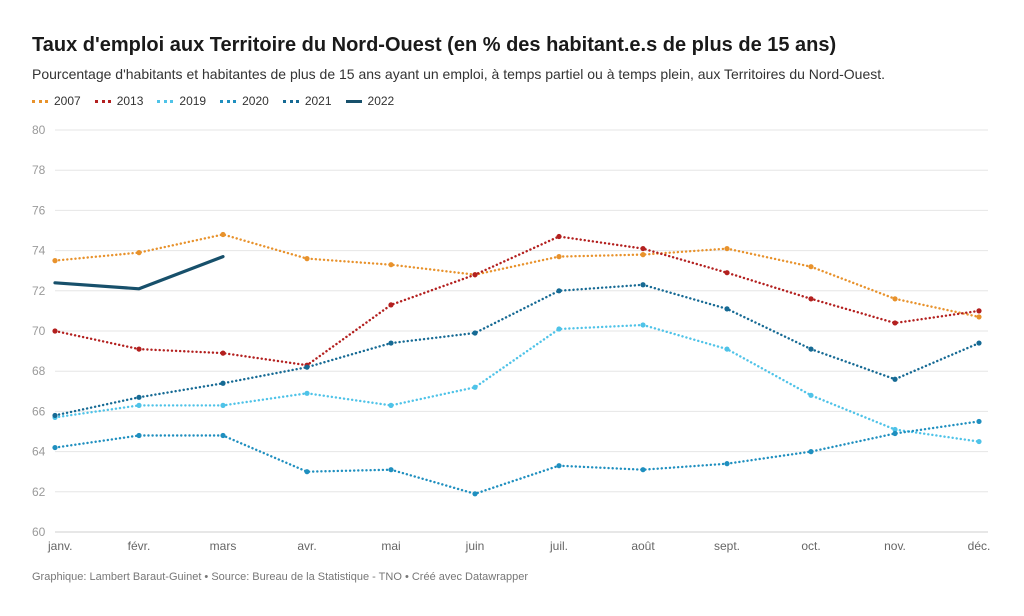 This screenshot has height=616, width=1024. Describe the element at coordinates (39, 170) in the screenshot. I see `y-tick-label: 78` at that location.